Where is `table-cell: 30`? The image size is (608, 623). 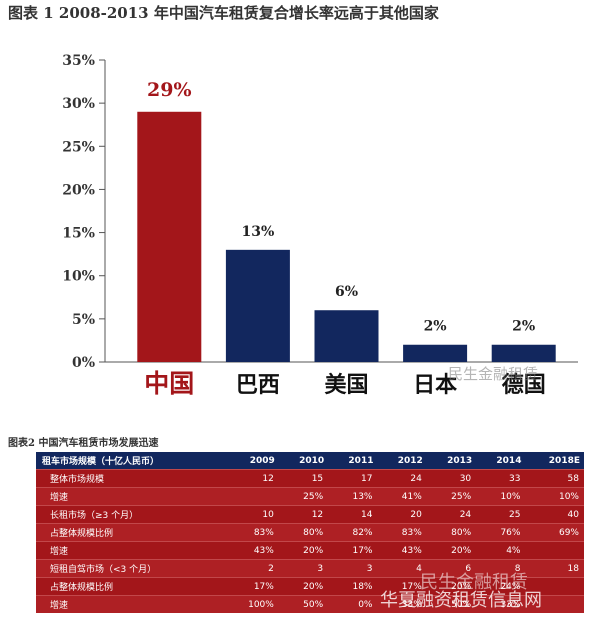 table-cell: 30 is located at coordinates (451, 478).